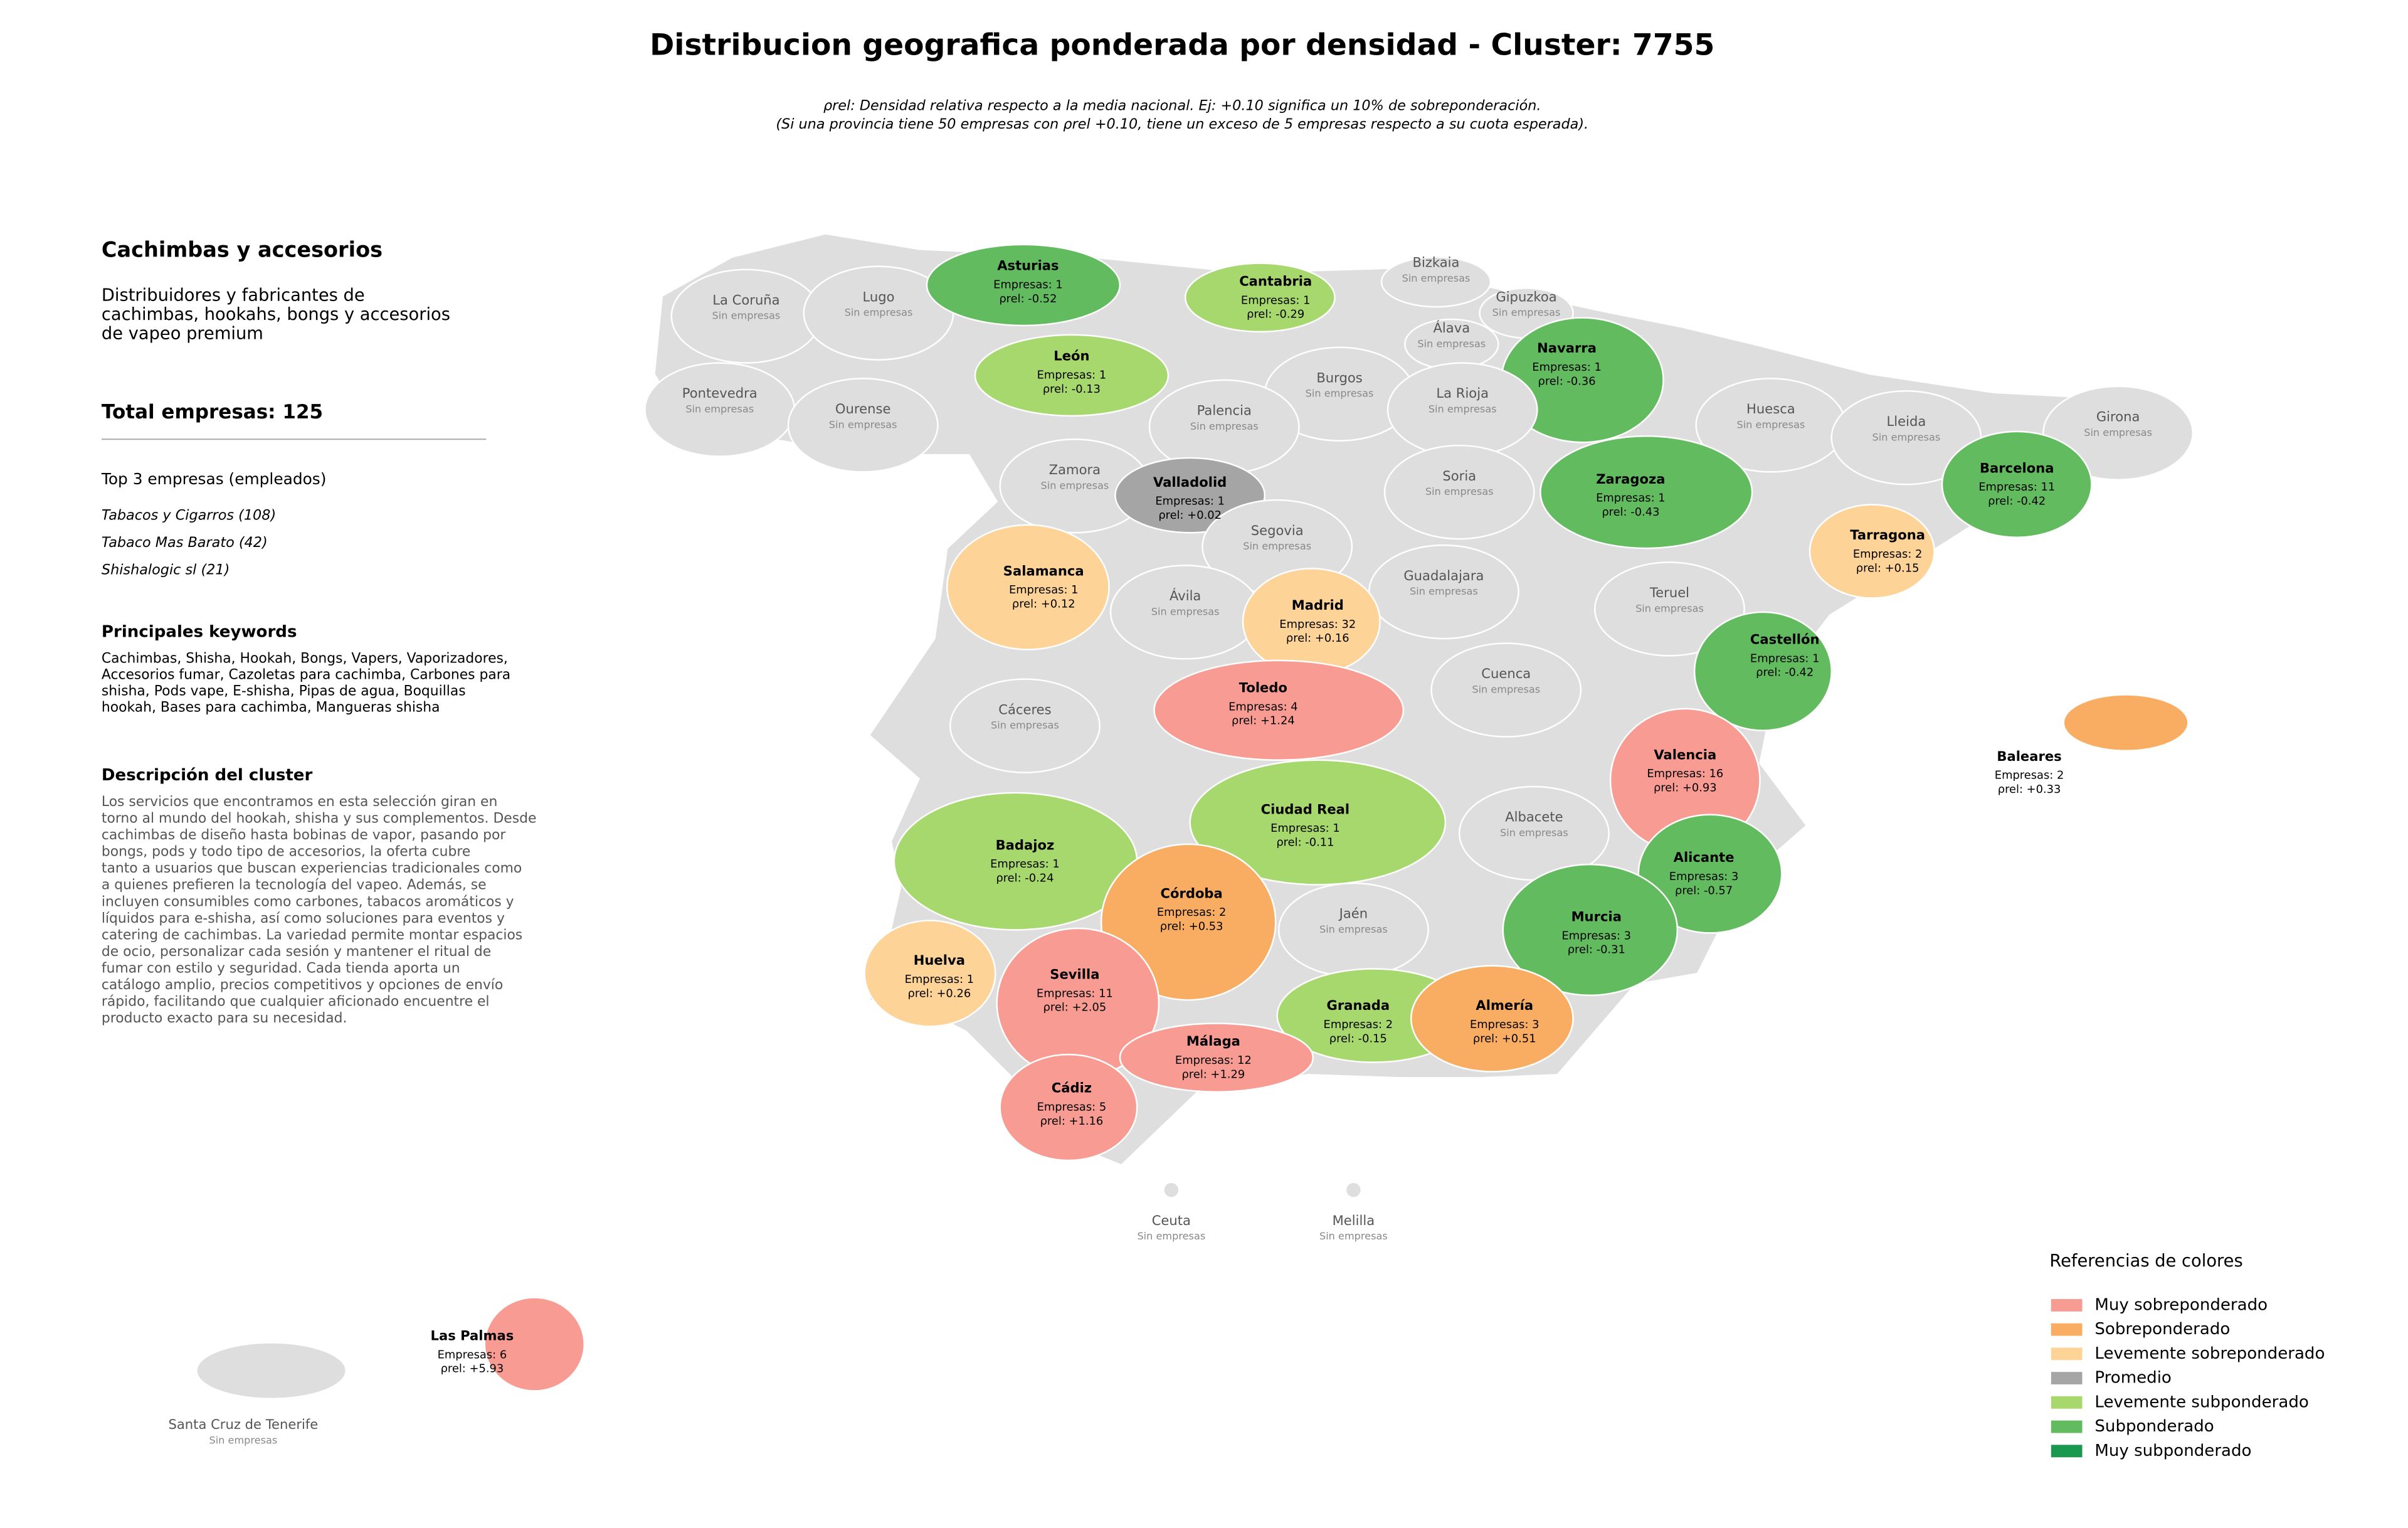  What do you see at coordinates (1190, 515) in the screenshot?
I see `province-density: ρrel: +0.02` at bounding box center [1190, 515].